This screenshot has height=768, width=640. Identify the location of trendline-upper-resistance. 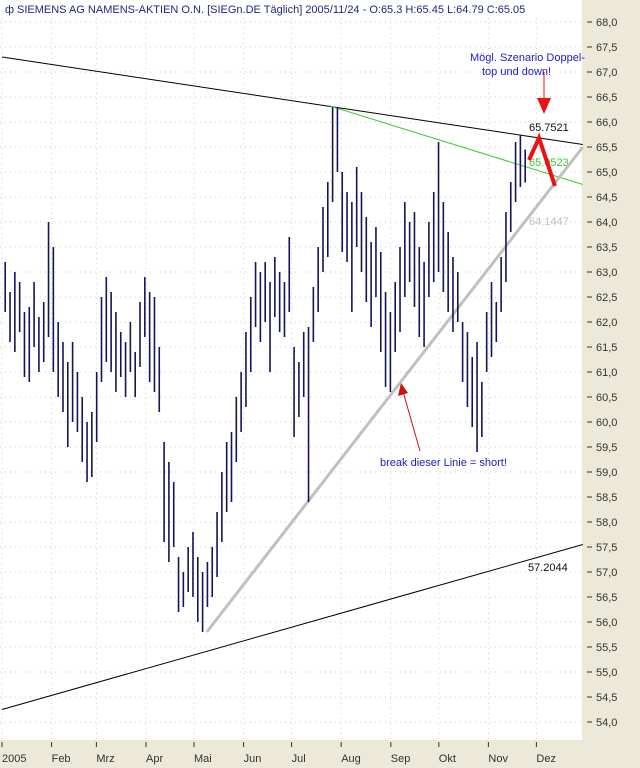
(292, 100).